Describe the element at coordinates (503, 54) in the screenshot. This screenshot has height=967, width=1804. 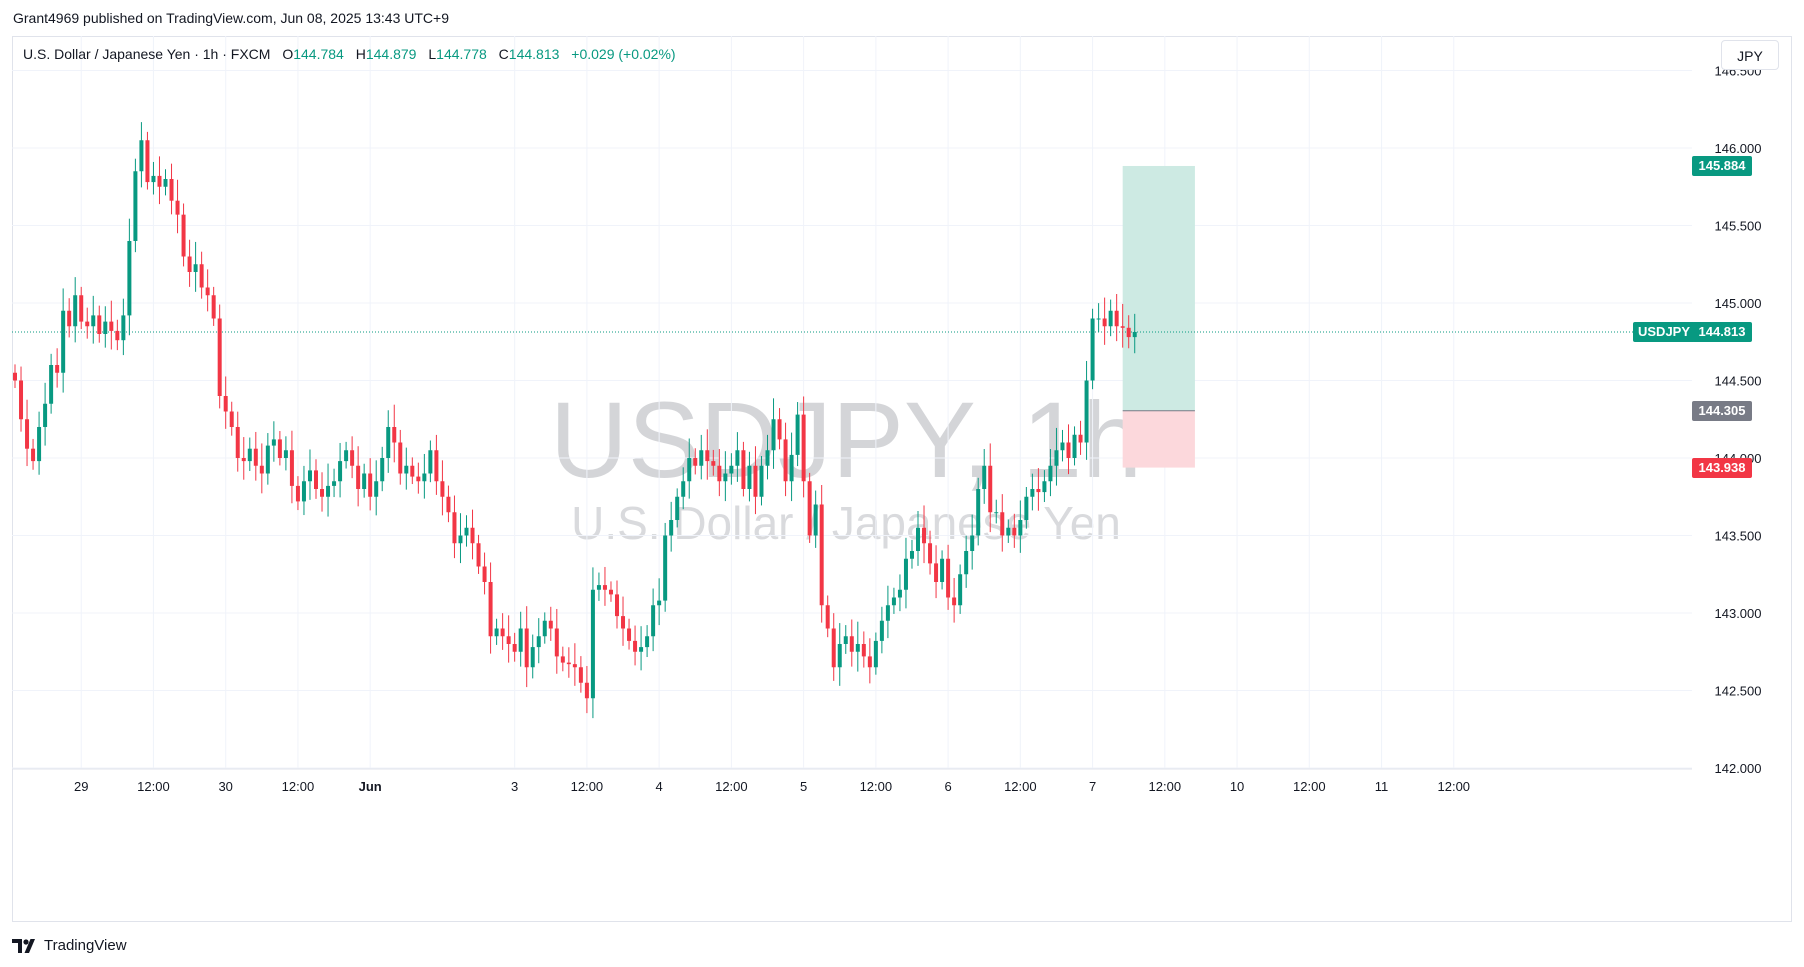
I see `close-label: C` at that location.